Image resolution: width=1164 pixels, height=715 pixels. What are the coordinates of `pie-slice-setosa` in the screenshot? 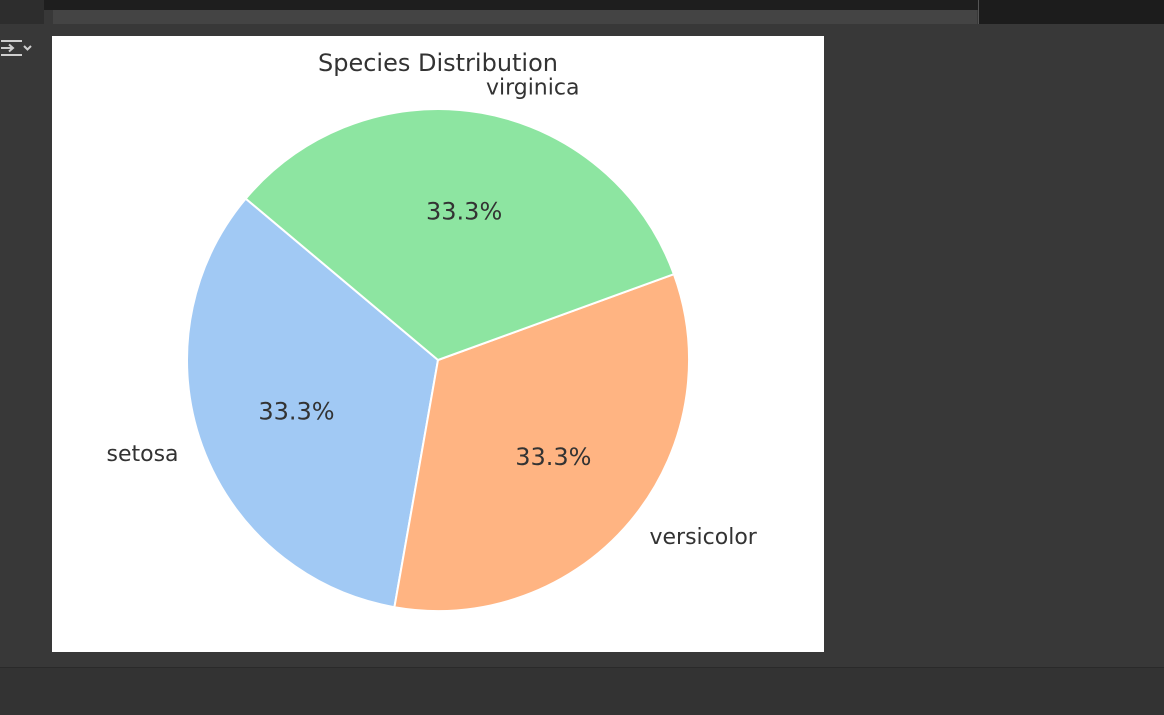 It's located at (312, 403).